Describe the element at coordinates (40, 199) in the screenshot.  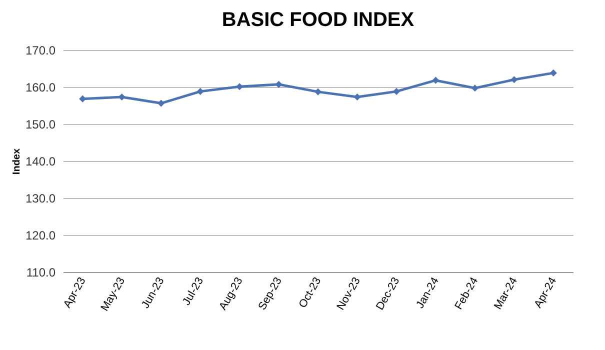
I see `y-tick-label: 130.0` at that location.